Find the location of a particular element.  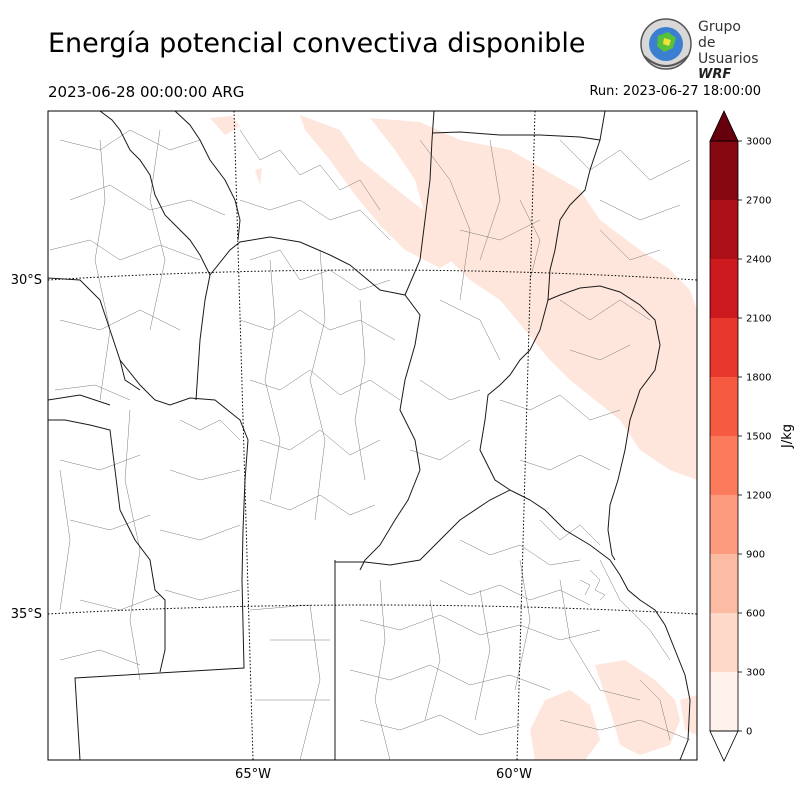

wrf-logo: Grupo de Usuarios WRF is located at coordinates (698, 49).